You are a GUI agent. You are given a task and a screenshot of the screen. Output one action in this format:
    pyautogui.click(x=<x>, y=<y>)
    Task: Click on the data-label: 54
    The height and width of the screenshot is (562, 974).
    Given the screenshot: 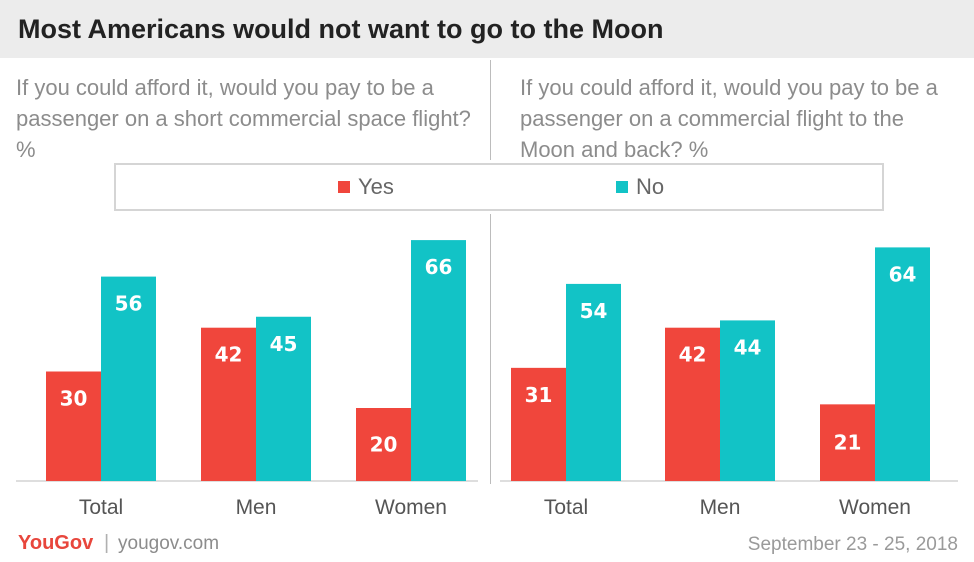 What is the action you would take?
    pyautogui.click(x=594, y=311)
    